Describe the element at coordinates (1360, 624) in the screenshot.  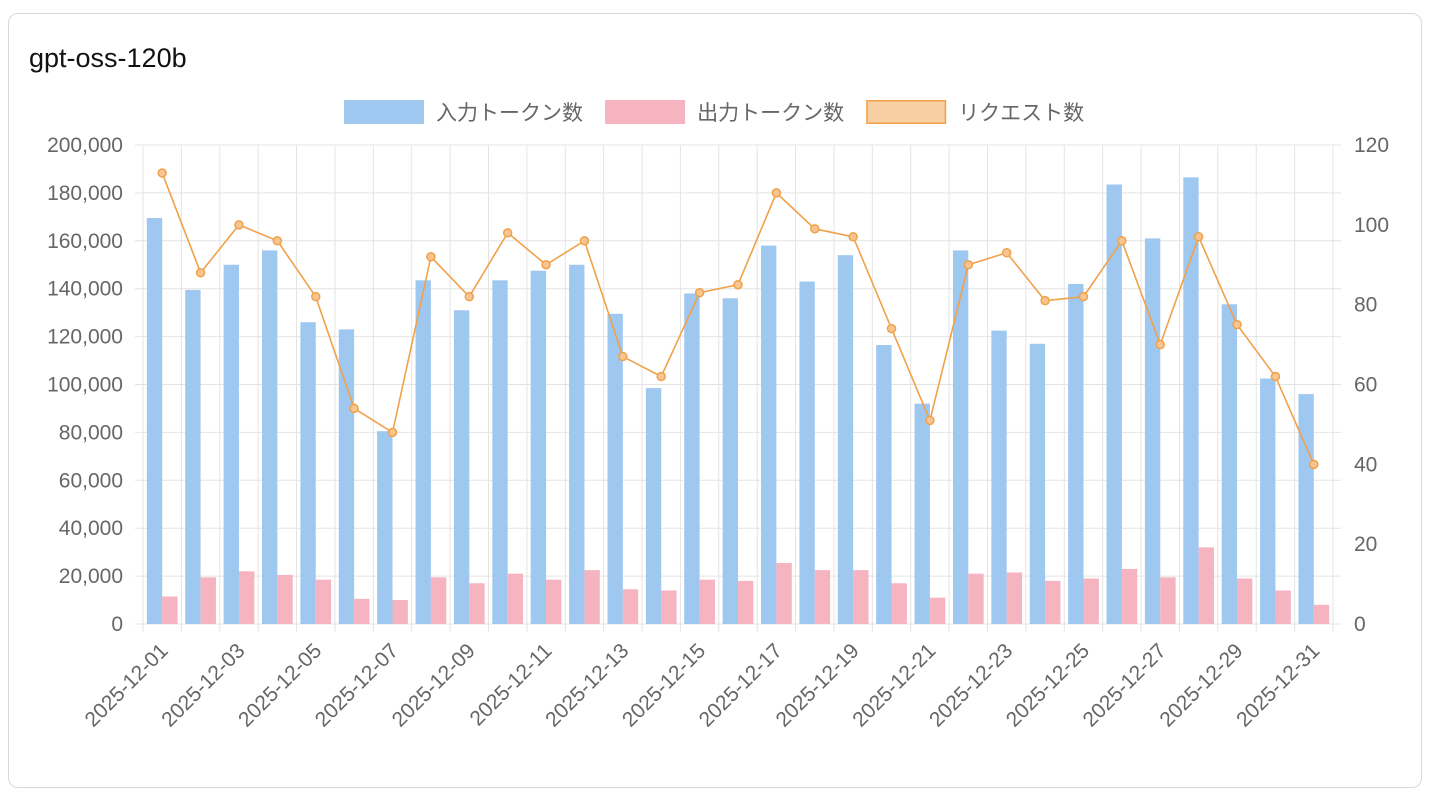
I see `y-right-tick-label: 0` at that location.